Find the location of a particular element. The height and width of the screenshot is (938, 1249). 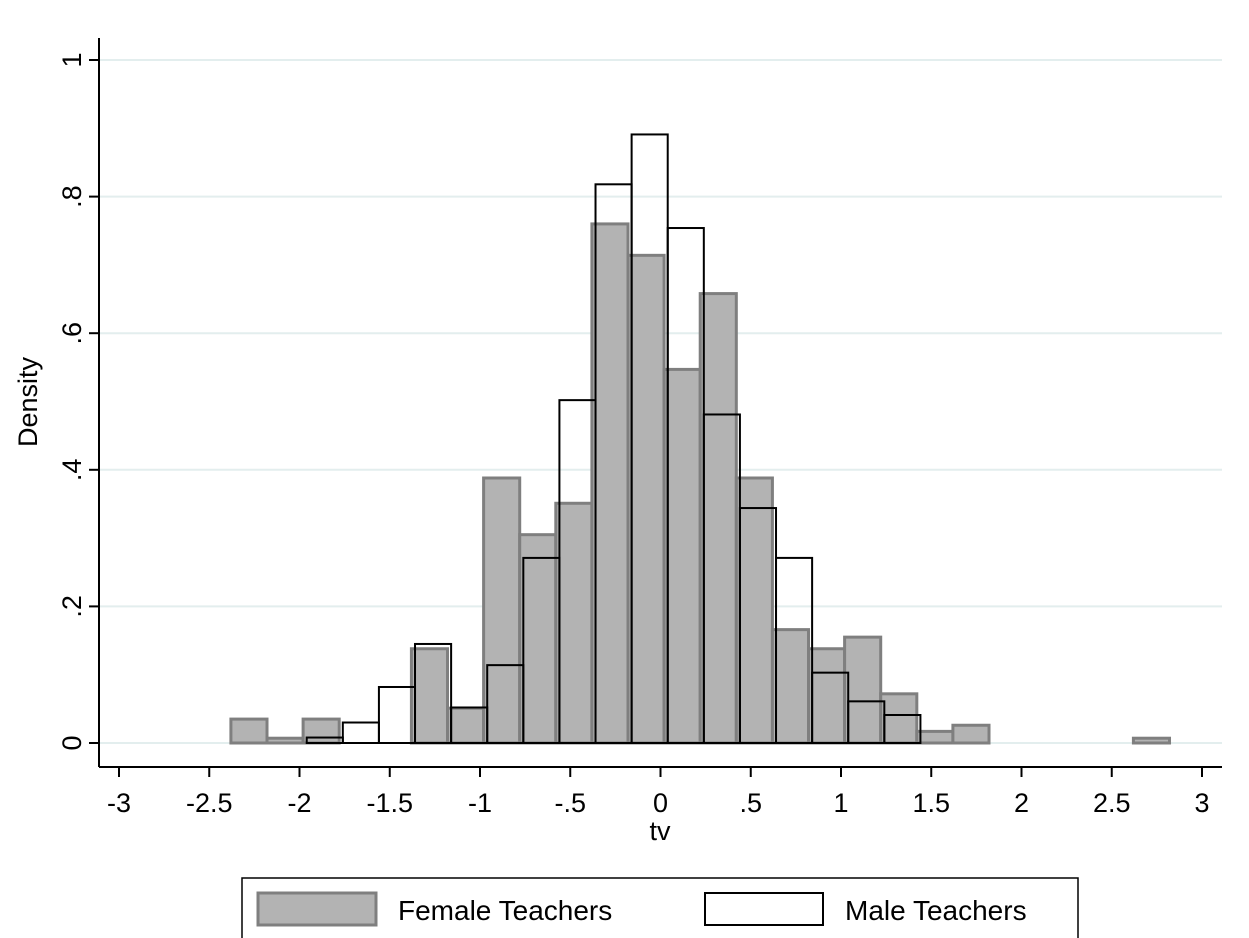

x-tick-label: 2 is located at coordinates (1021, 803).